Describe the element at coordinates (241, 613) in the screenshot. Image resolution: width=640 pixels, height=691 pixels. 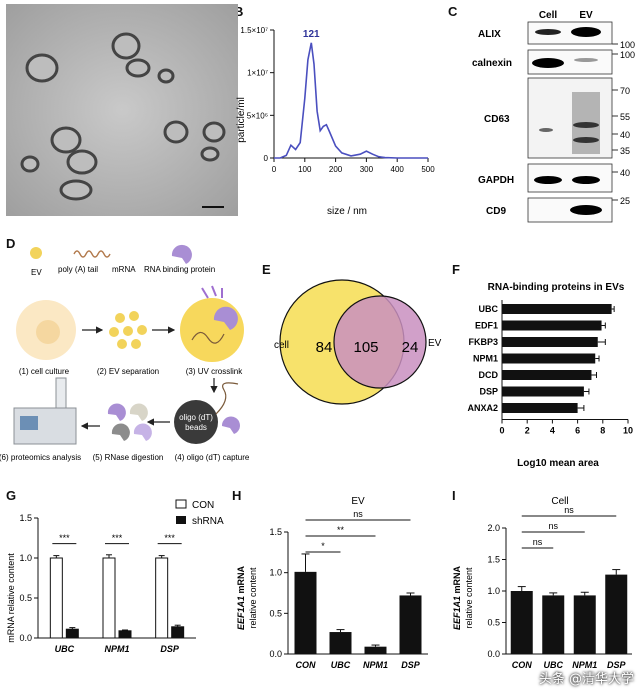
I see `panel-h-ylabel-gene: EEF1A1` at that location.